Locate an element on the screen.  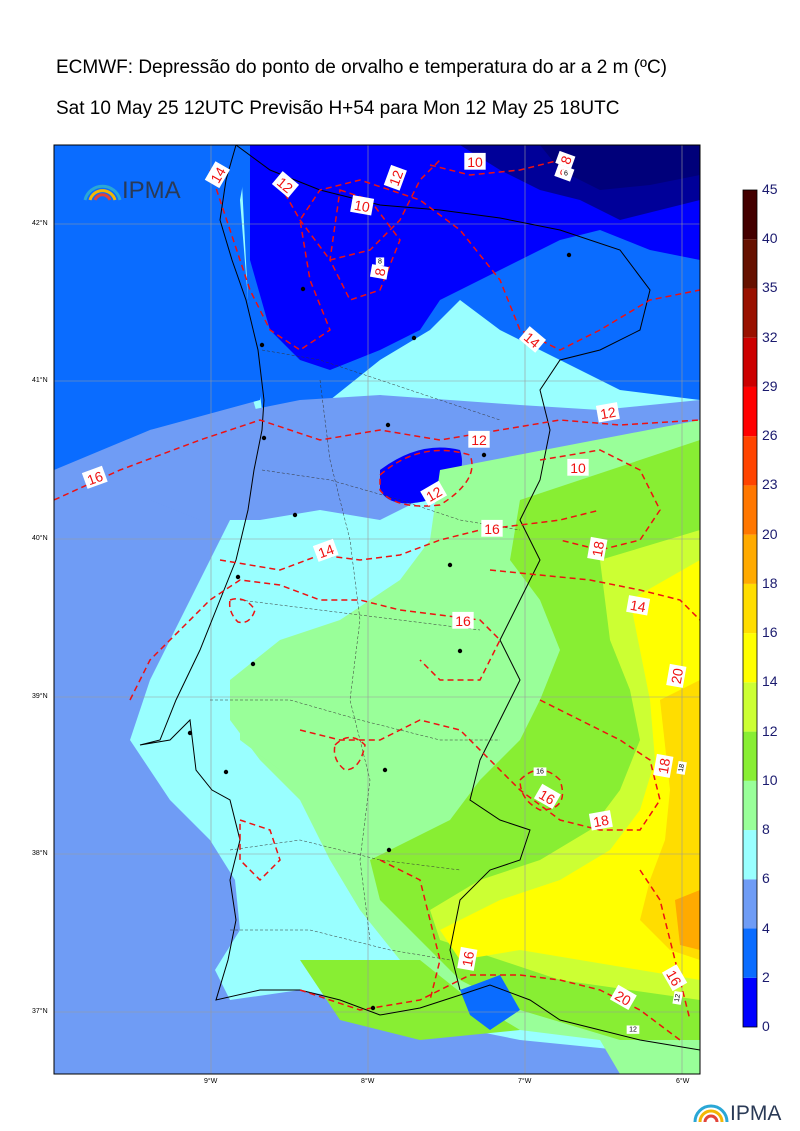
colorbar-label: 18 is located at coordinates (770, 582).